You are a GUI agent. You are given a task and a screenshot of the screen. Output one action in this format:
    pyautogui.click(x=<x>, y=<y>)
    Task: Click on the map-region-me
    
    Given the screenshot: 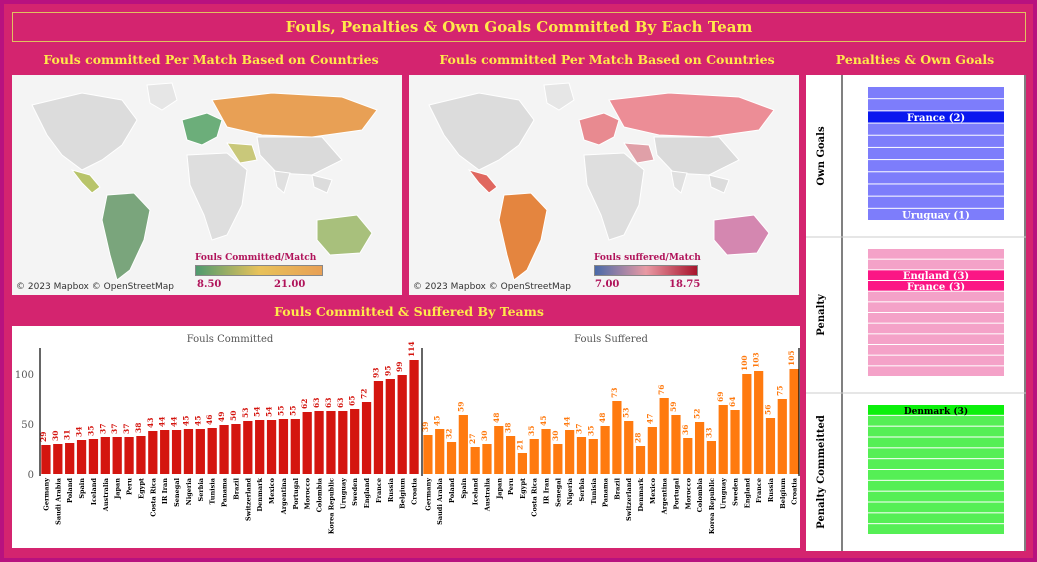 What is the action you would take?
    pyautogui.click(x=242, y=153)
    